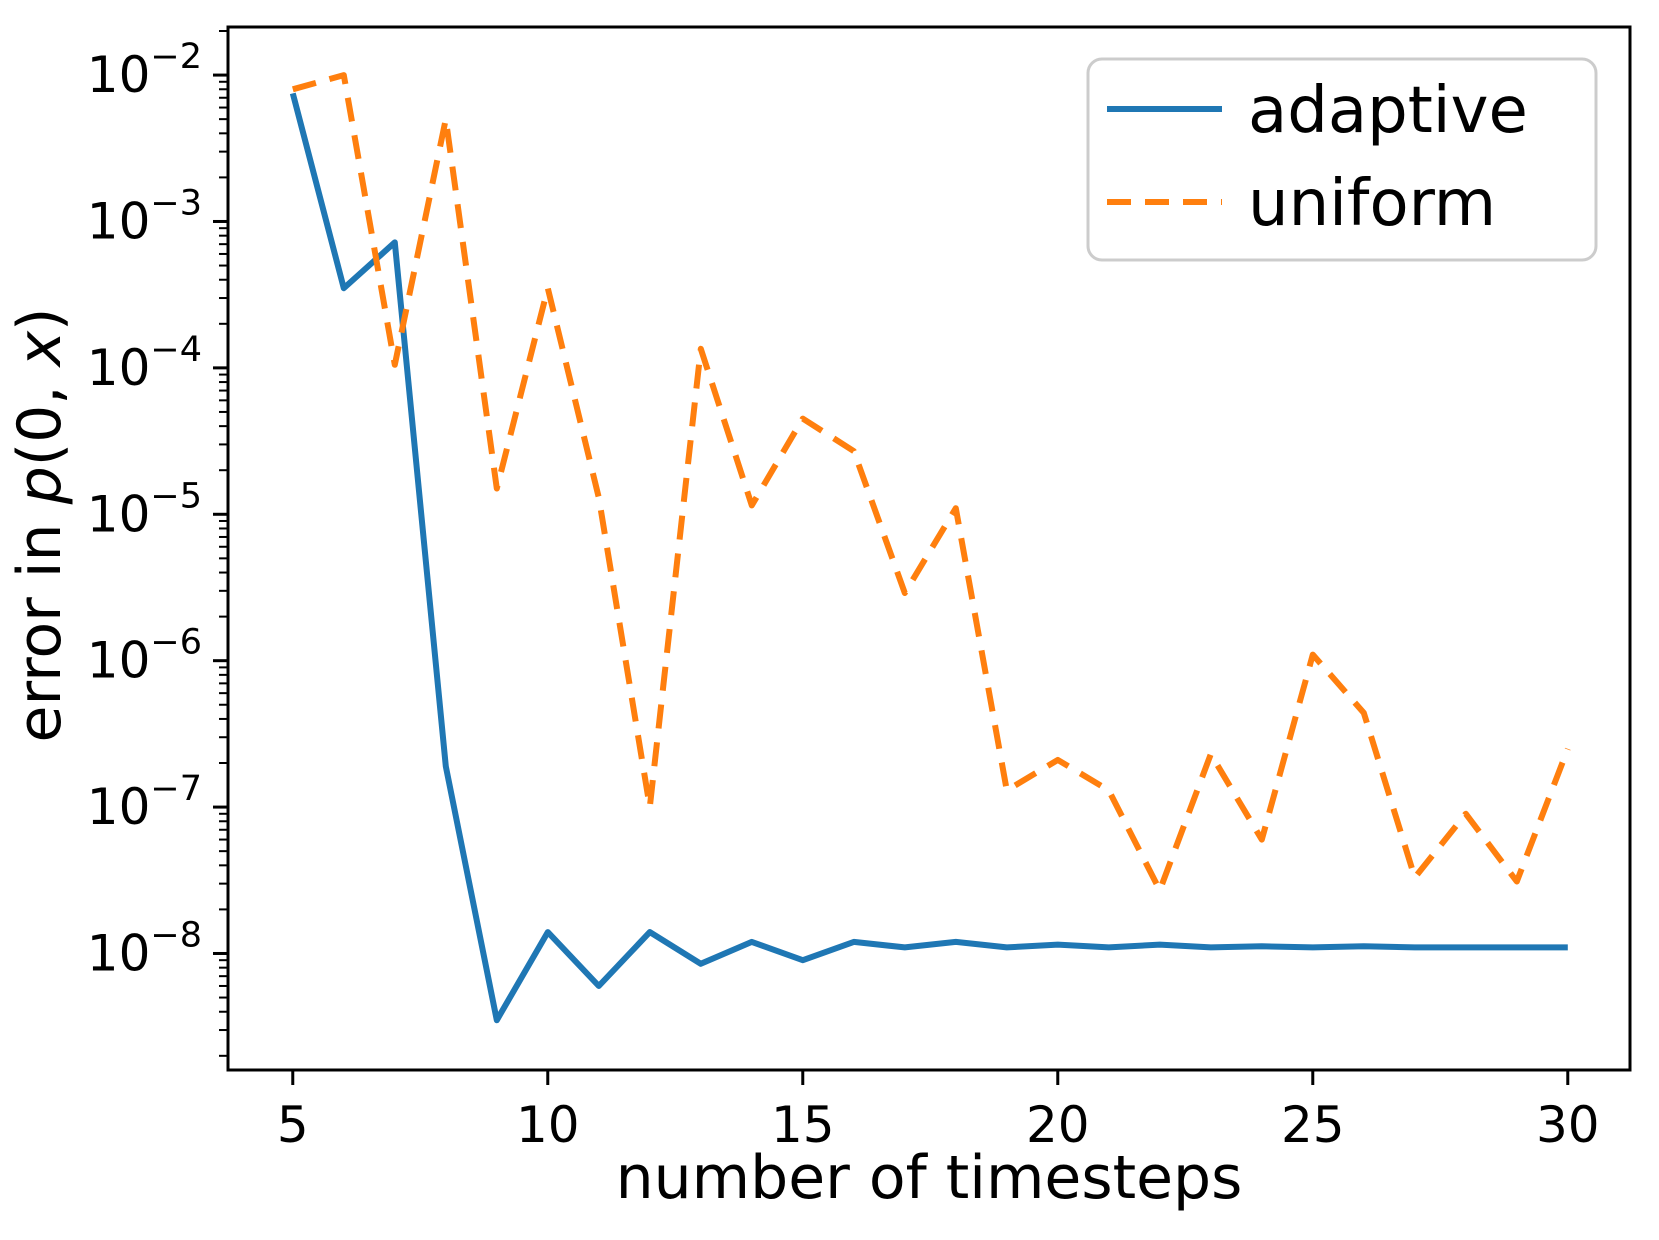  What do you see at coordinates (1372, 204) in the screenshot?
I see `legend-label-uniform: uniform` at bounding box center [1372, 204].